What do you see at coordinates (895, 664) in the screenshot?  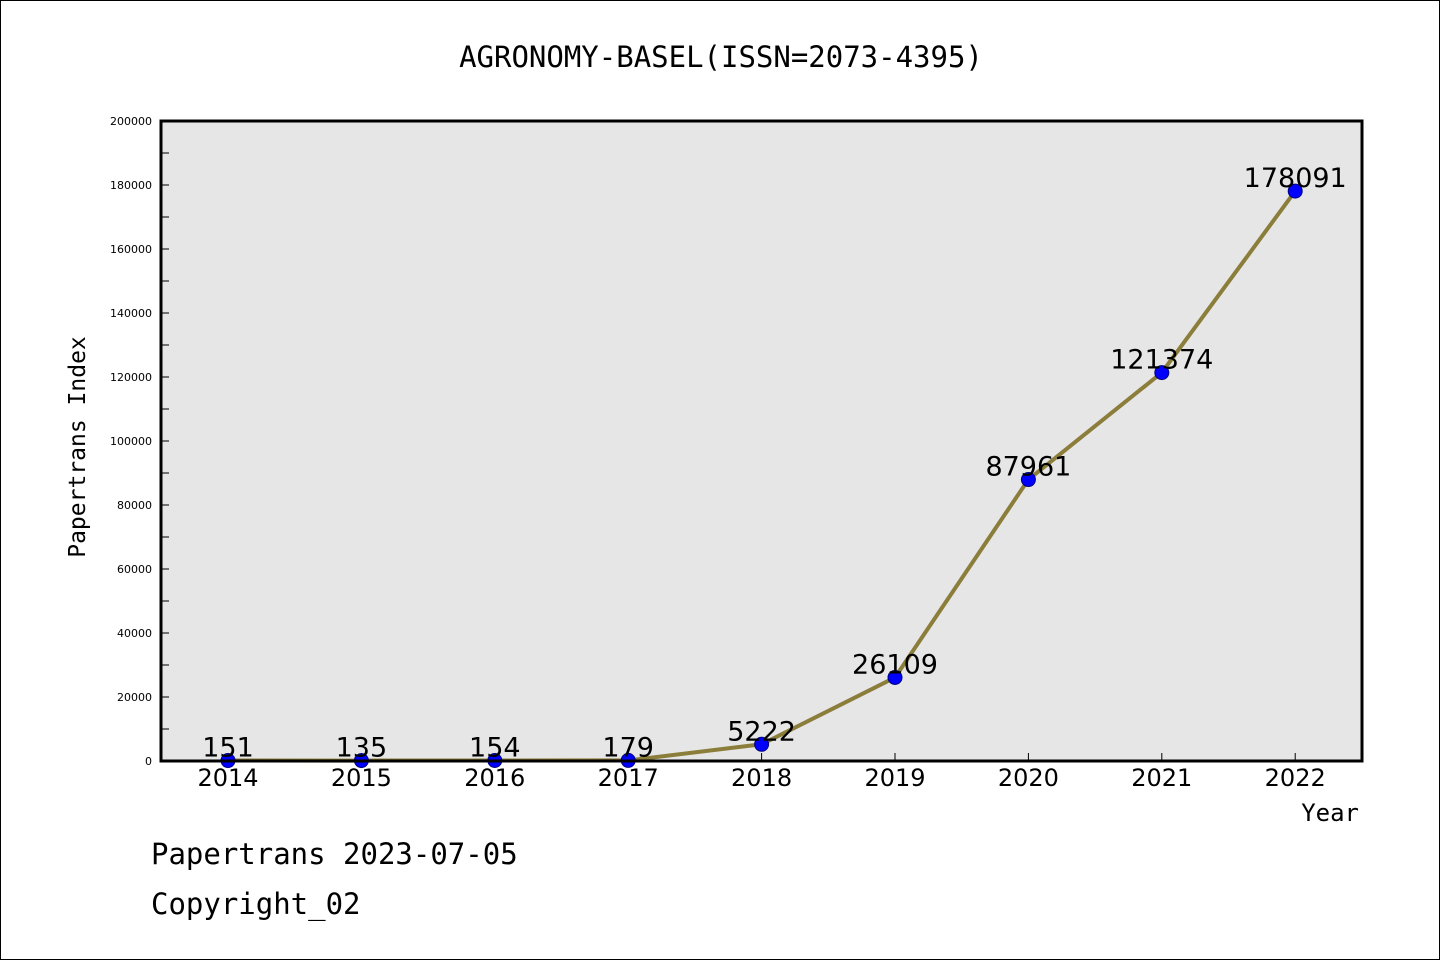 I see `data-label: 26109` at bounding box center [895, 664].